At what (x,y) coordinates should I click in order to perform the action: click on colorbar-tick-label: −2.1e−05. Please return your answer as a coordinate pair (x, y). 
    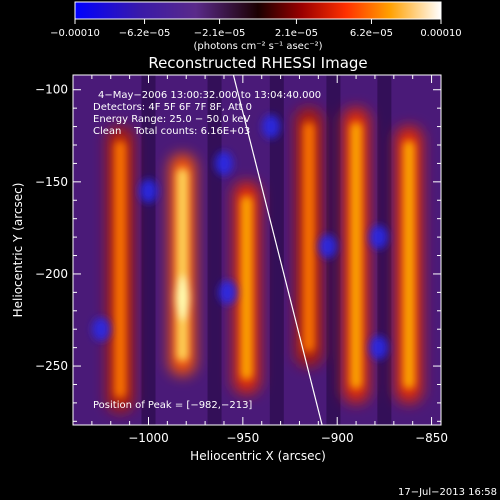
    Looking at the image, I should click on (220, 33).